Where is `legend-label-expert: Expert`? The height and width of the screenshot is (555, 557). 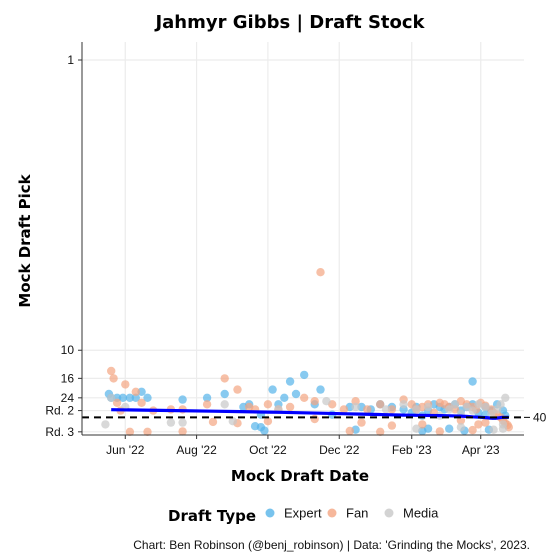 legend-label-expert: Expert is located at coordinates (303, 513).